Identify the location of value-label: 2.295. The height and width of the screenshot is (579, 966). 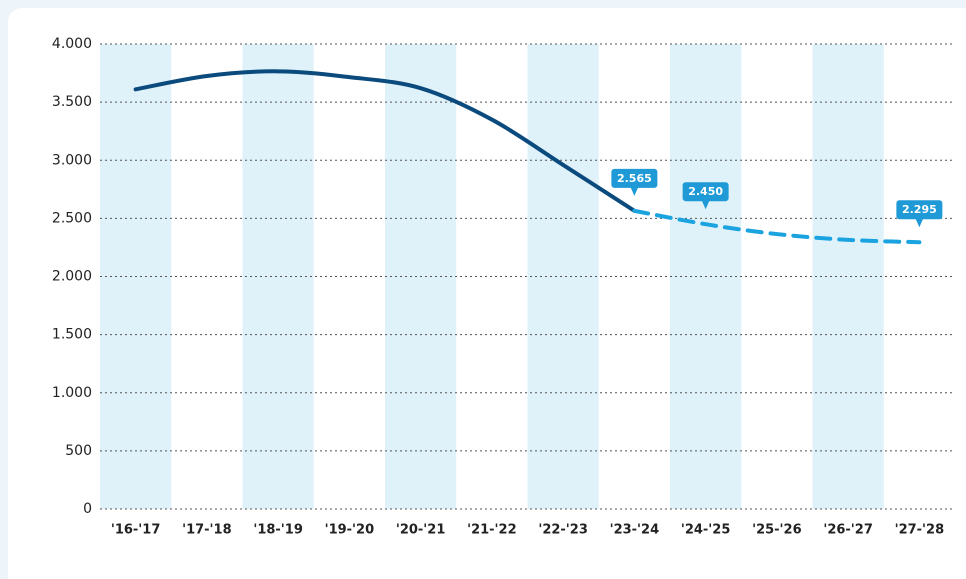
(919, 214).